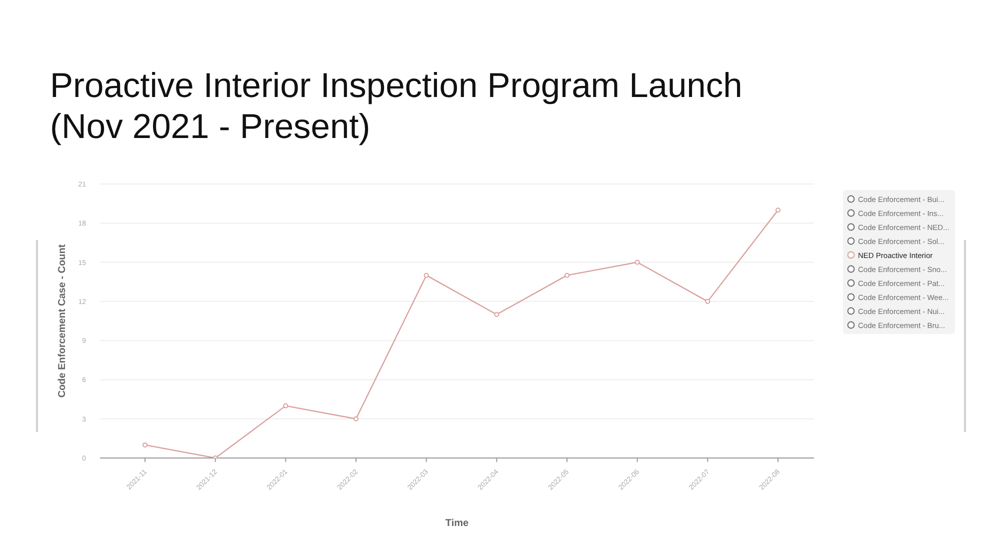 The width and height of the screenshot is (998, 560). I want to click on x-axis-title: Time, so click(457, 523).